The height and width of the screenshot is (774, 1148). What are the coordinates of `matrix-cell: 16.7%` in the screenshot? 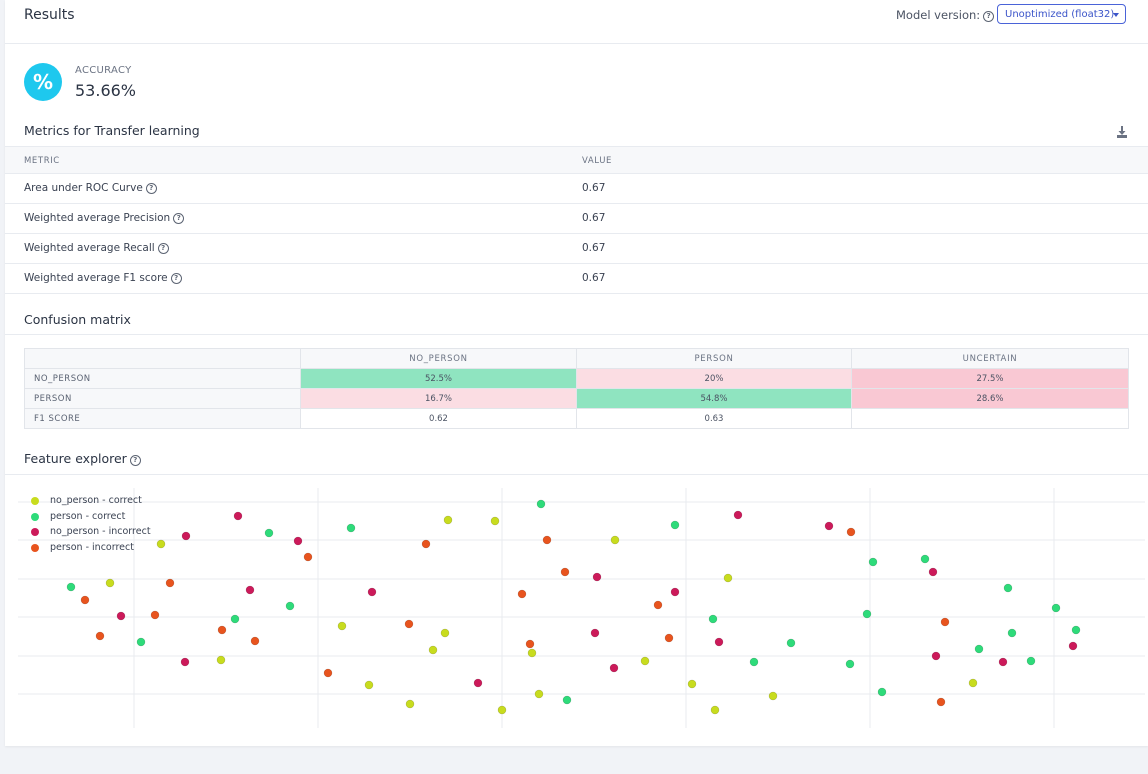 It's located at (438, 398).